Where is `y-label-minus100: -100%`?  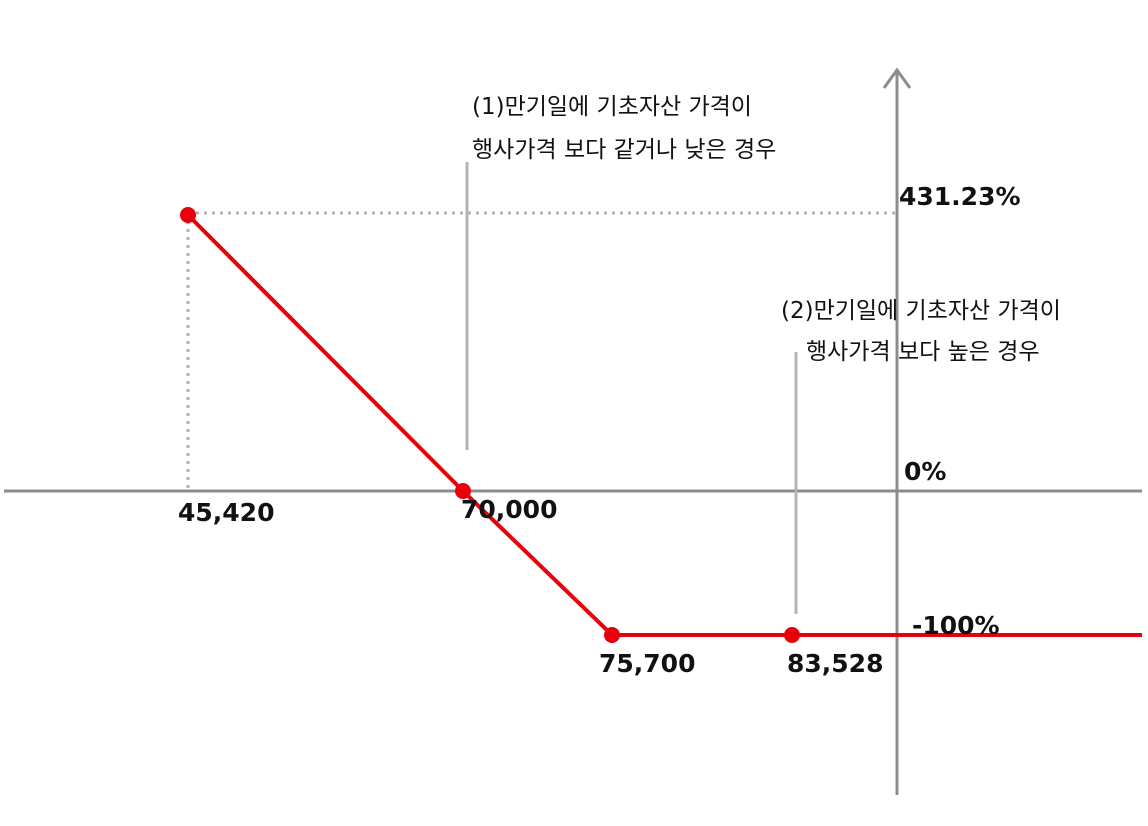
y-label-minus100: -100% is located at coordinates (956, 625).